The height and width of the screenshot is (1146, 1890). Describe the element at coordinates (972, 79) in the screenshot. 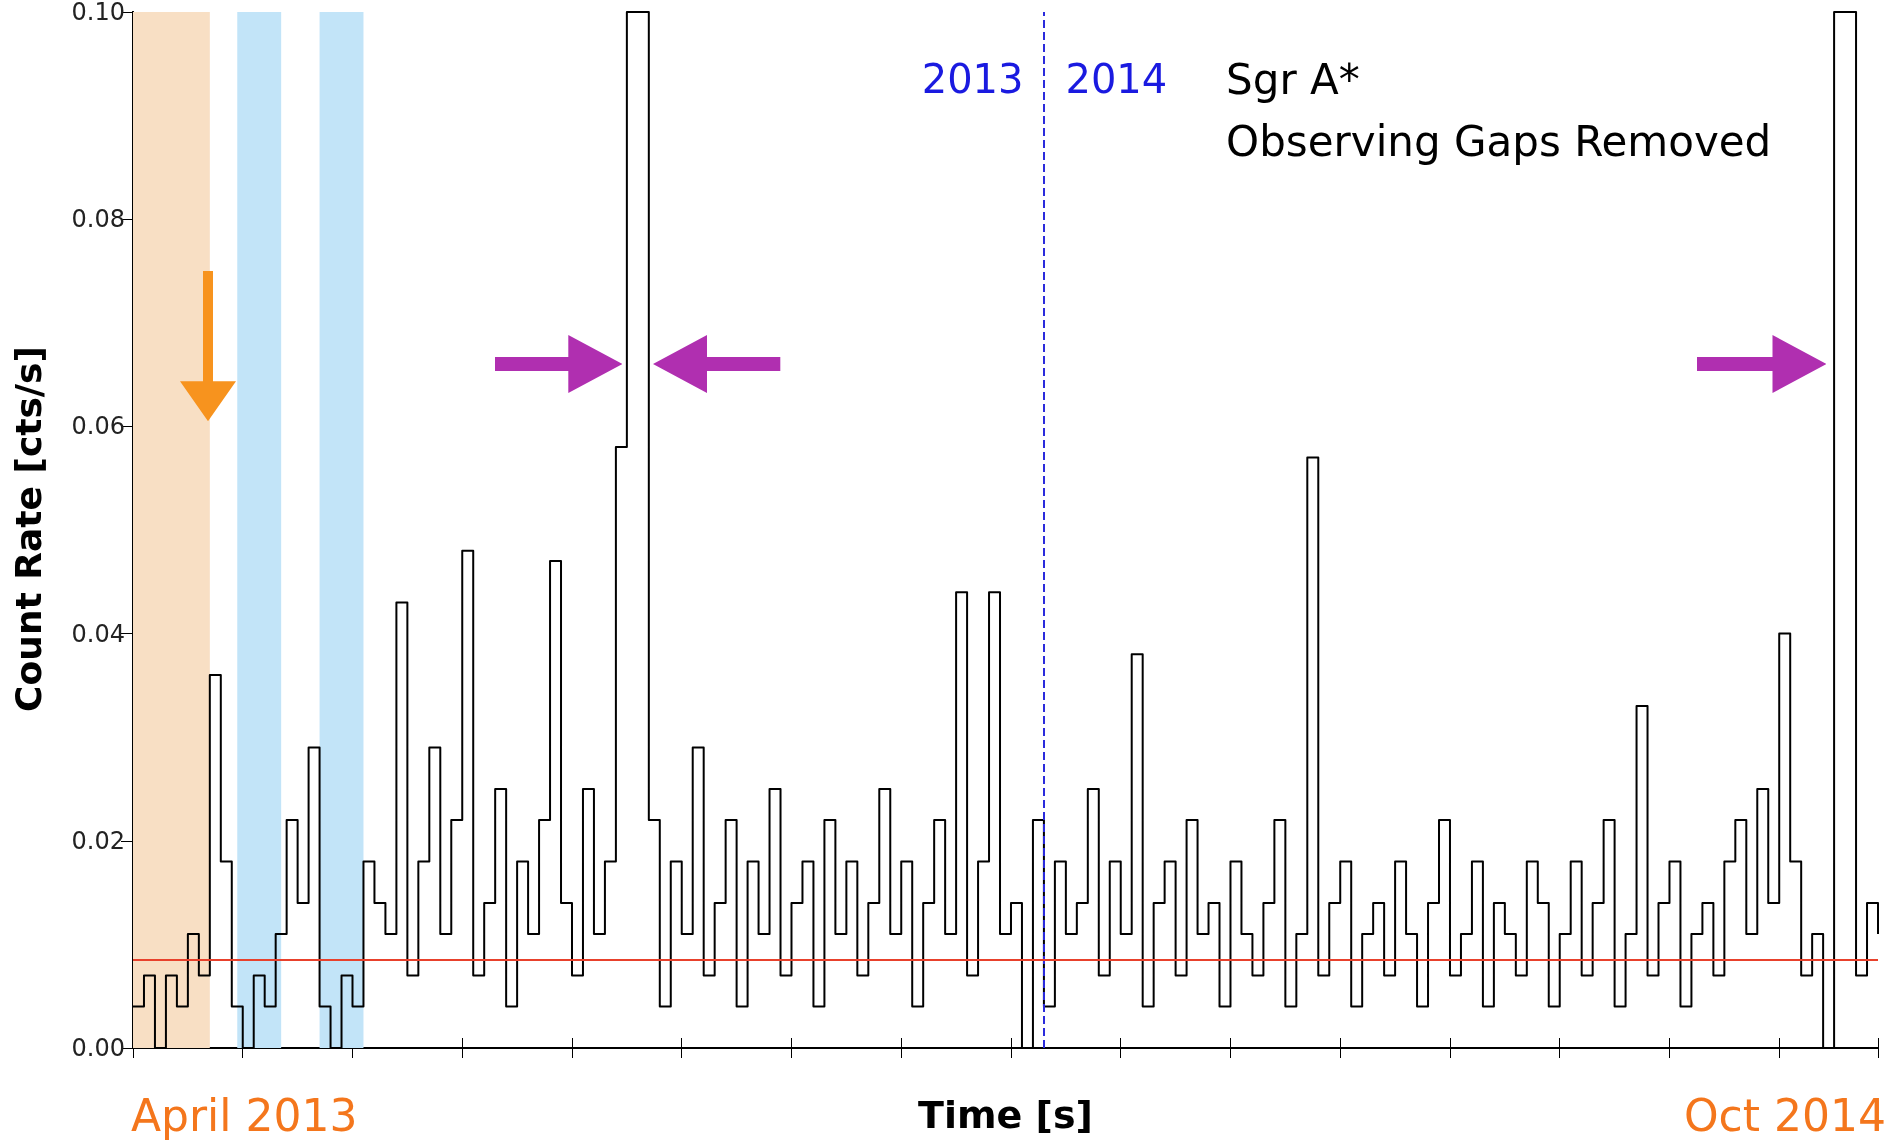

I see `annotation: 2013` at that location.